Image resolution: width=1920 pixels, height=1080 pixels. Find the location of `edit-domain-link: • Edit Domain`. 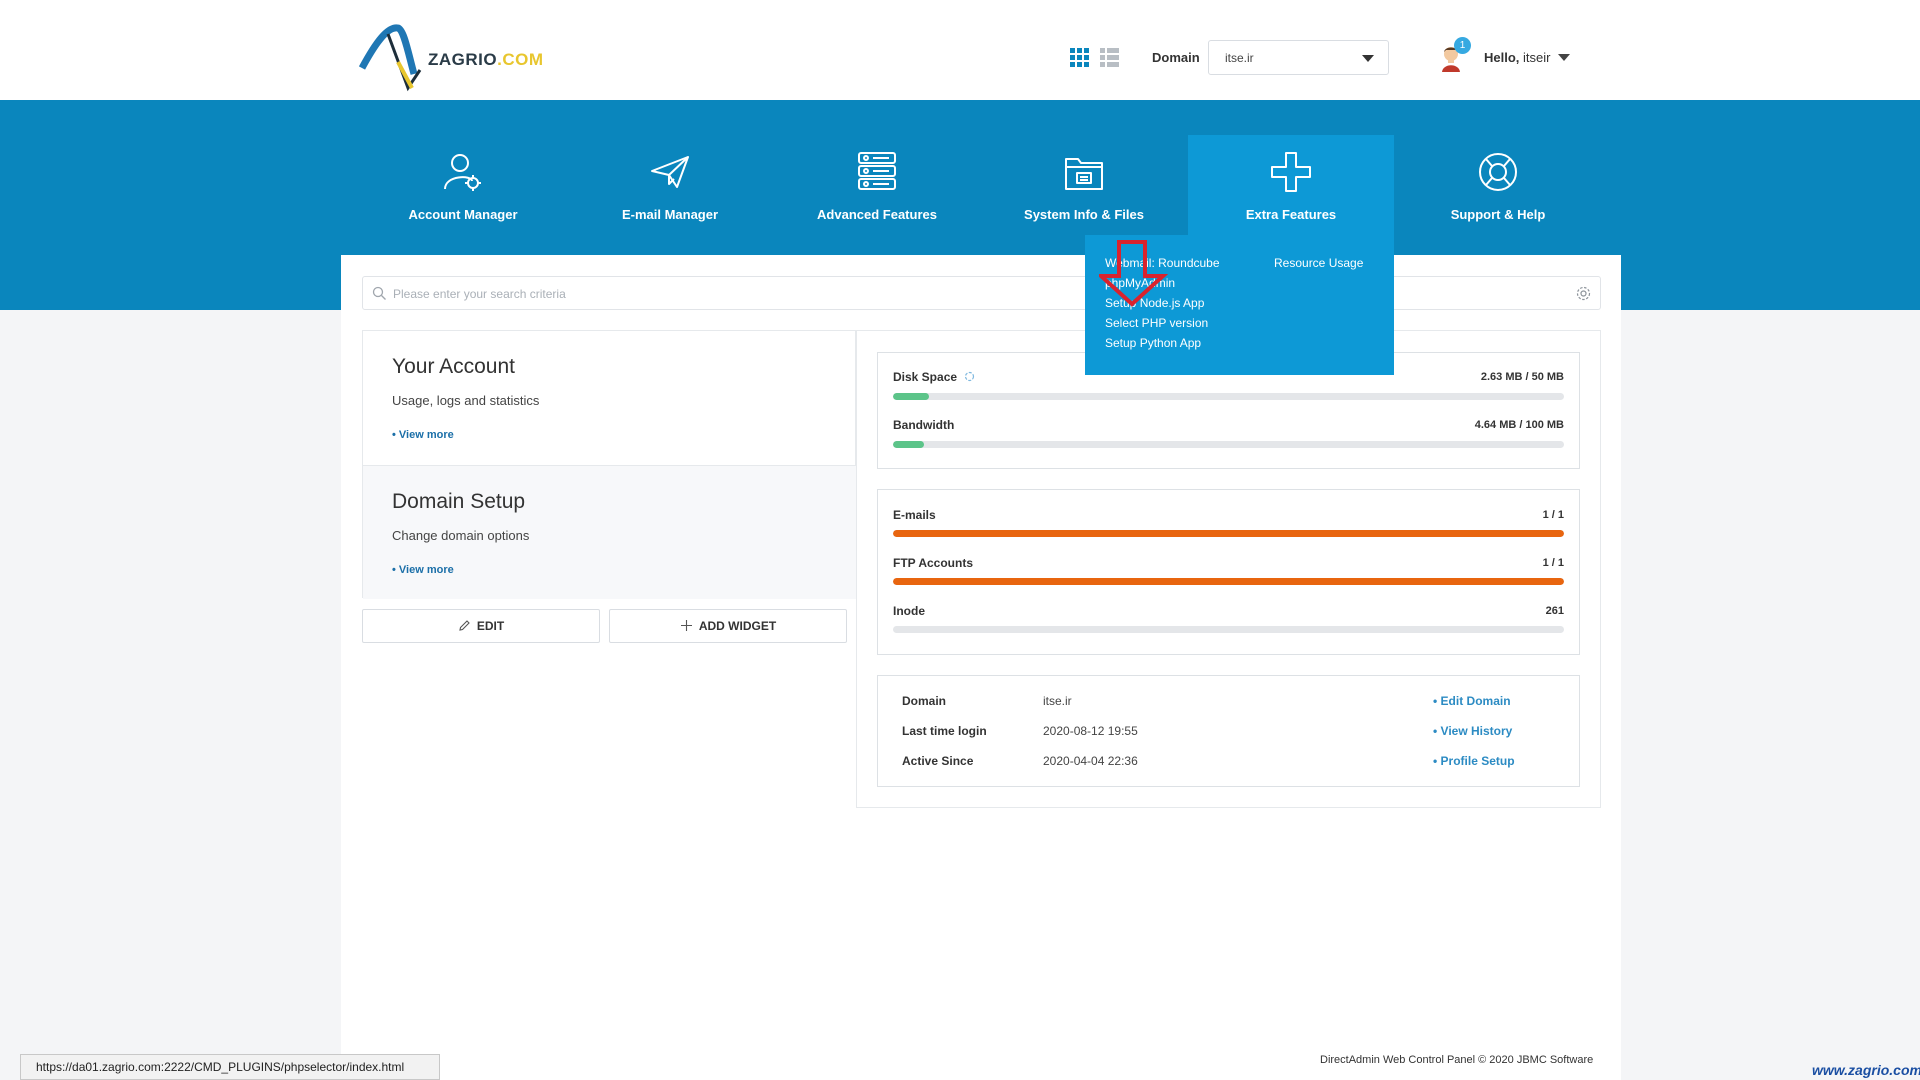

edit-domain-link: • Edit Domain is located at coordinates (1472, 701).